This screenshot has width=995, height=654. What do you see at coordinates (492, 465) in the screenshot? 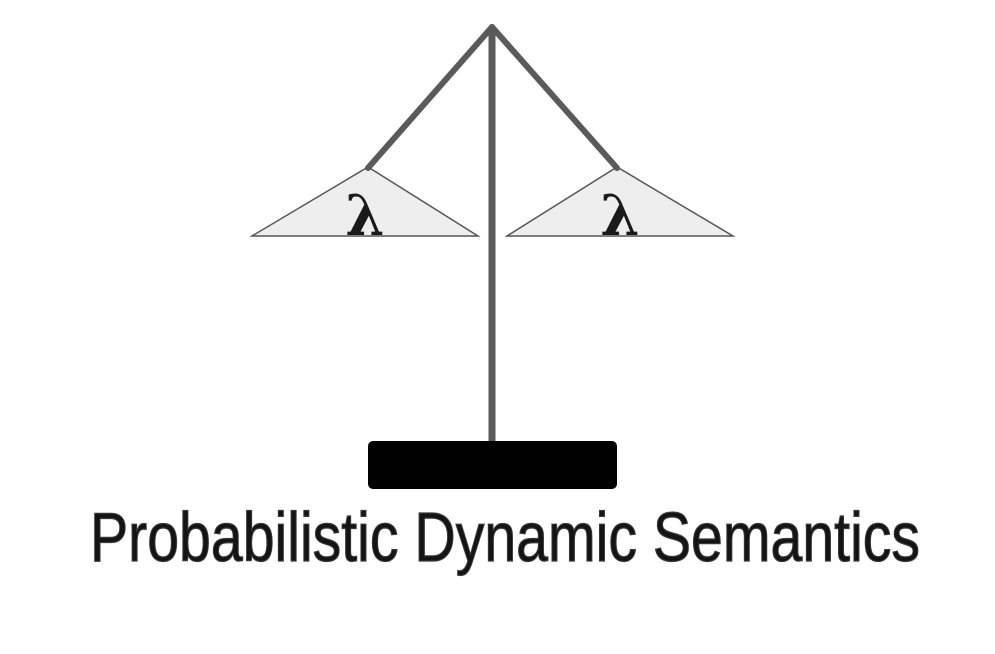
I see `scale-base` at bounding box center [492, 465].